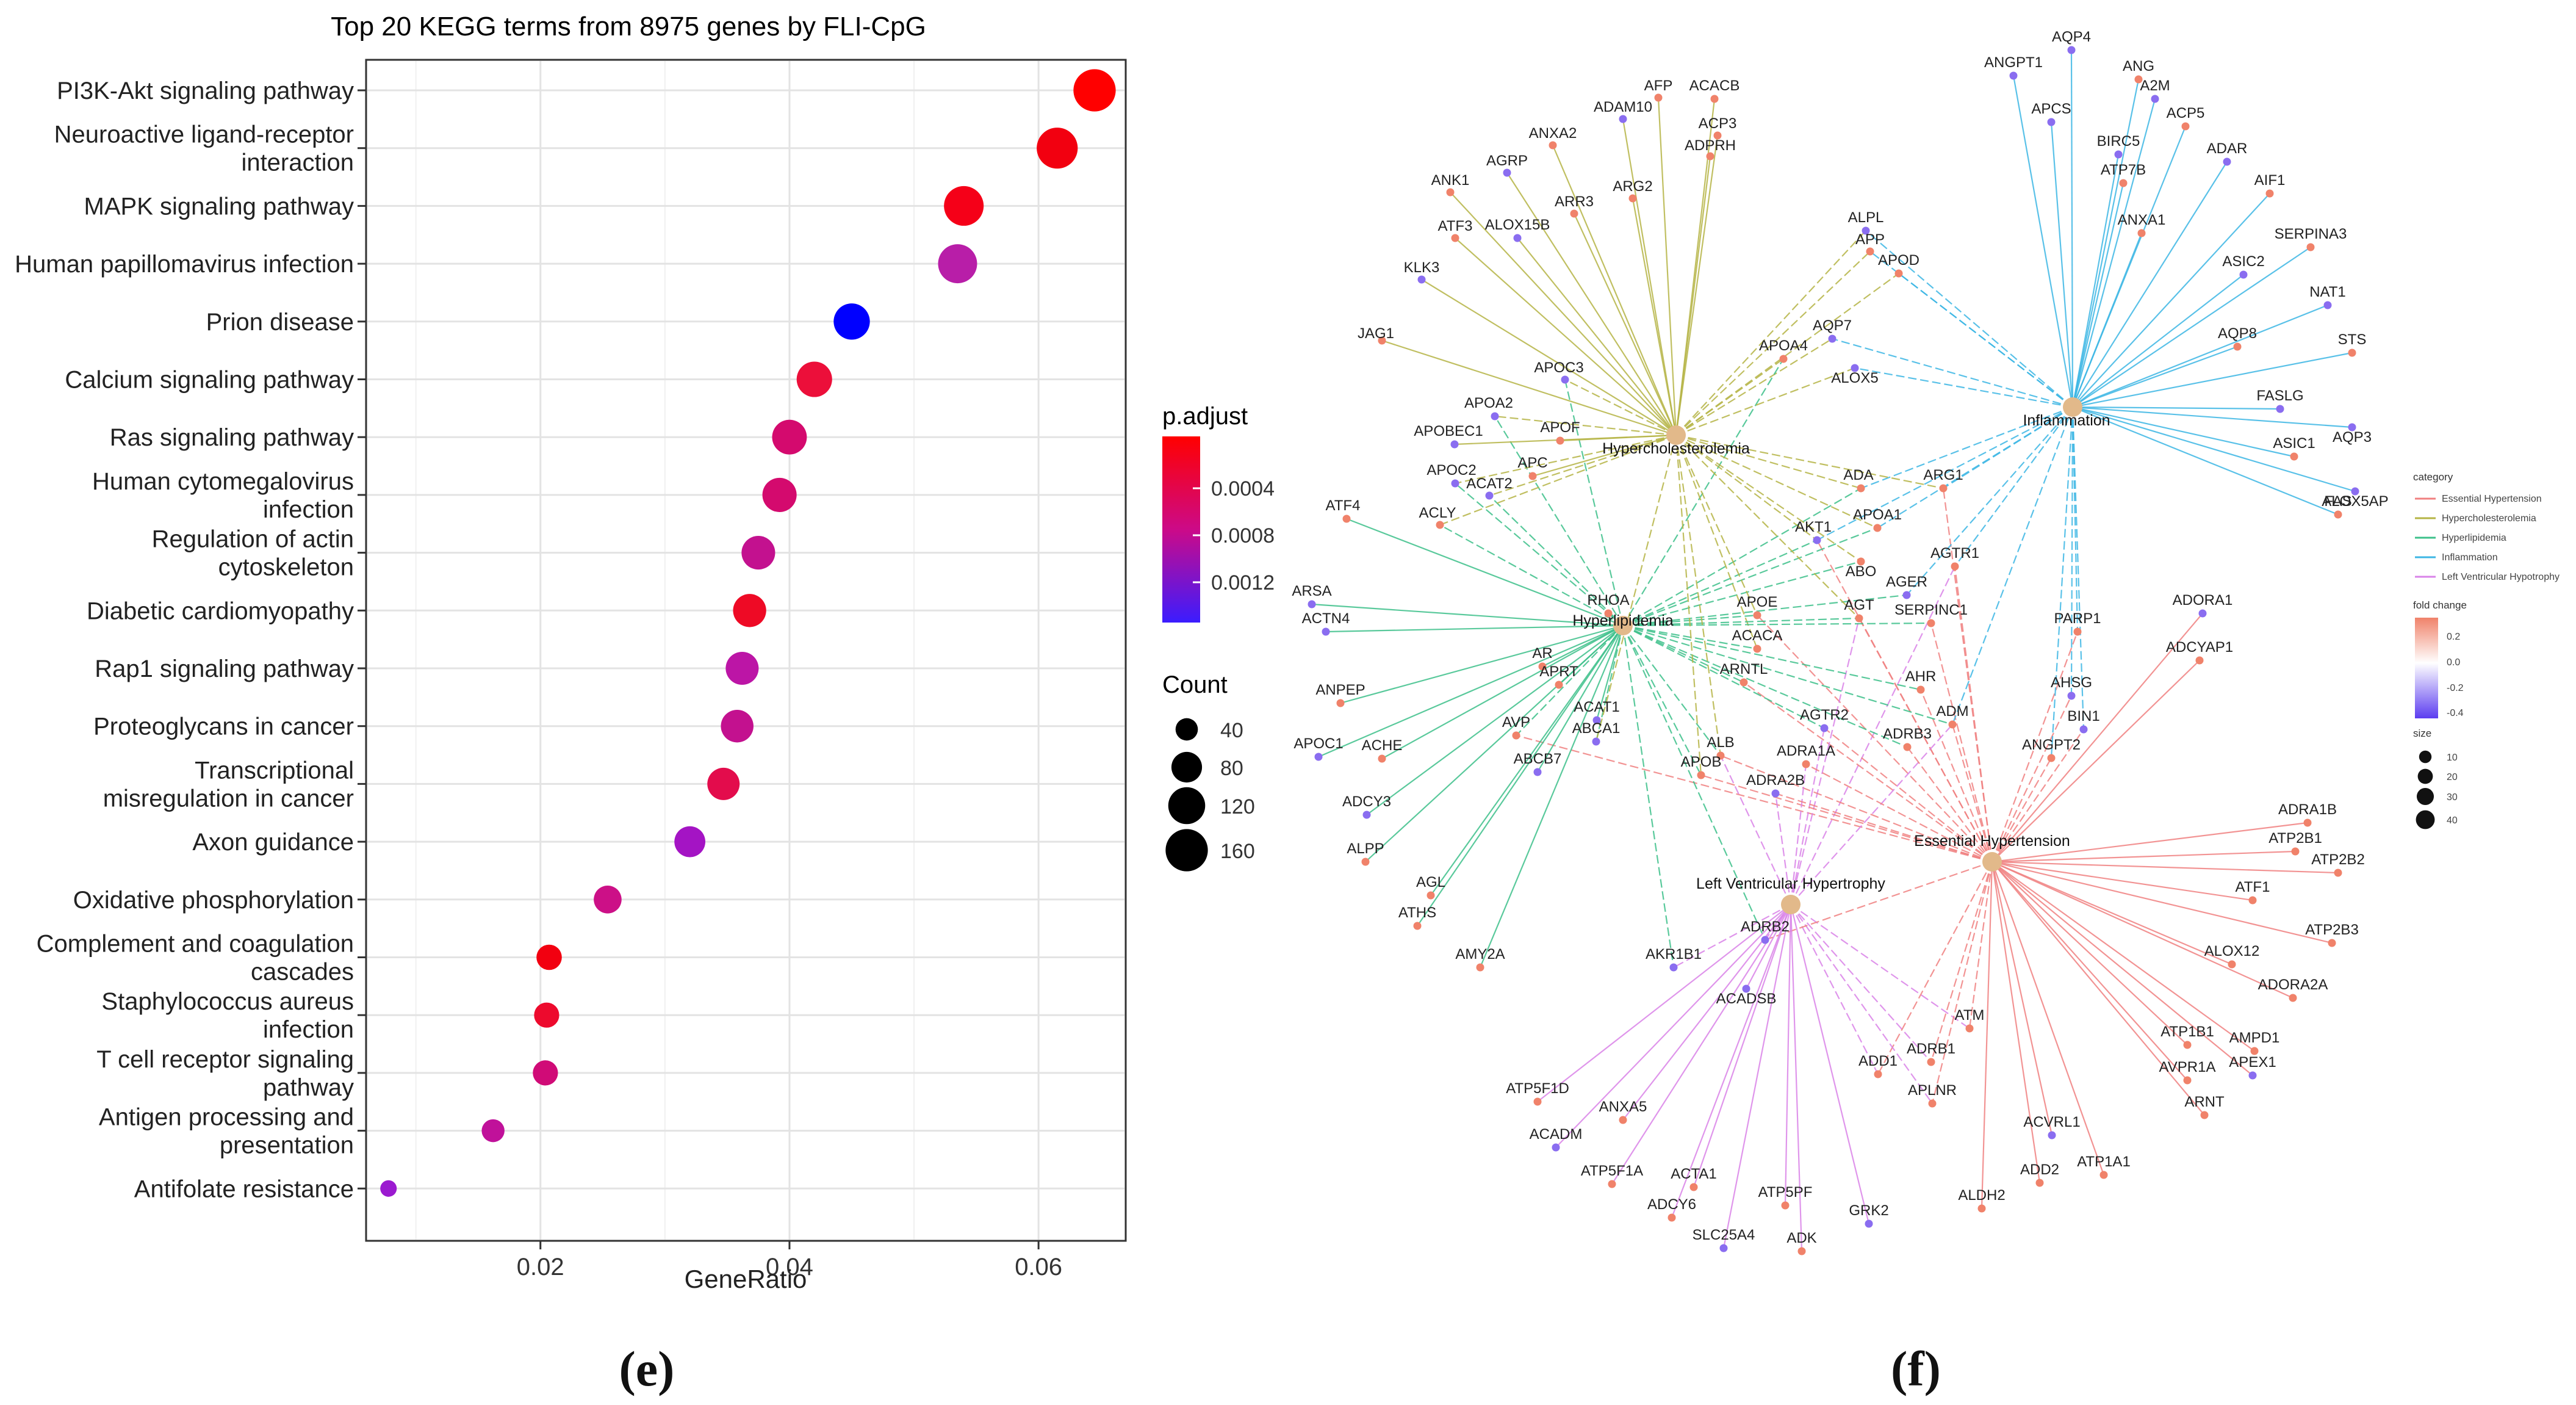 The height and width of the screenshot is (1405, 2576). Describe the element at coordinates (2039, 1169) in the screenshot. I see `gene-node-label: ADD2` at that location.